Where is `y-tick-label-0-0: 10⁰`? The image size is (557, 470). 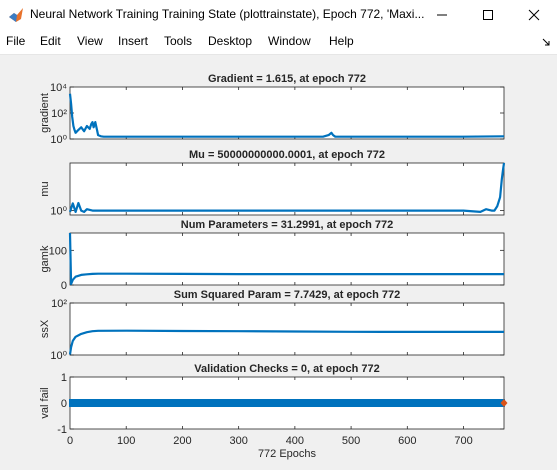
y-tick-label-0-0: 10⁰ is located at coordinates (58, 140).